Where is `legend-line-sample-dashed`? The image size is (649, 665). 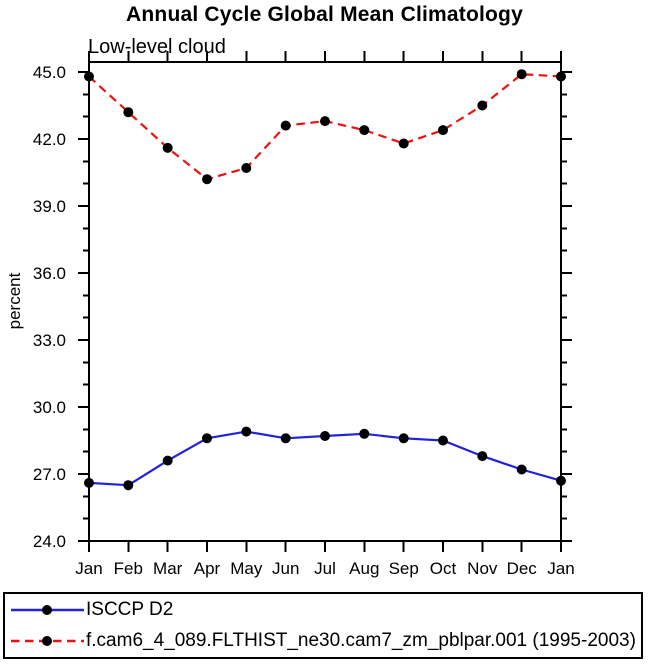
legend-line-sample-dashed is located at coordinates (47, 641).